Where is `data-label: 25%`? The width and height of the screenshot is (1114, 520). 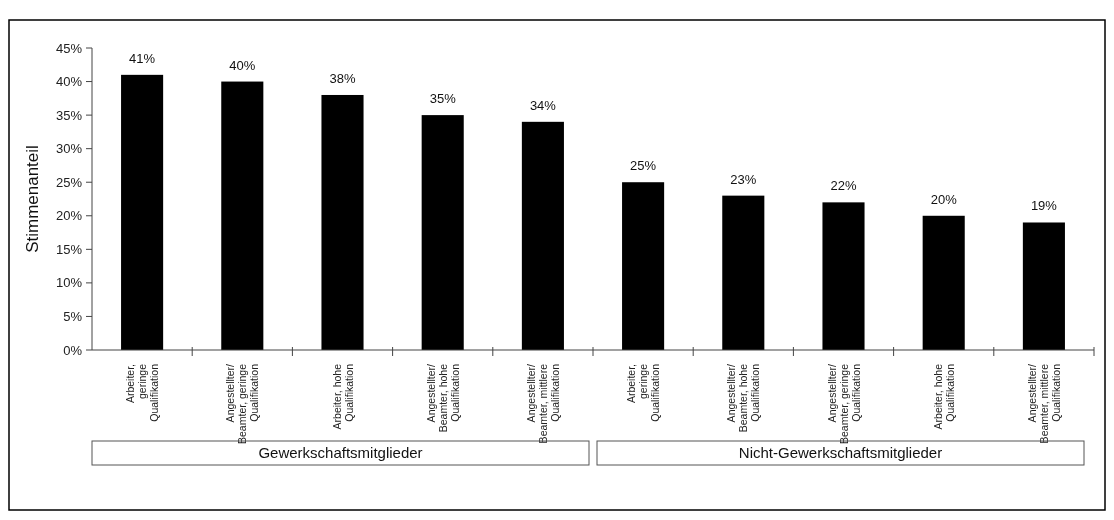
data-label: 25% is located at coordinates (643, 166).